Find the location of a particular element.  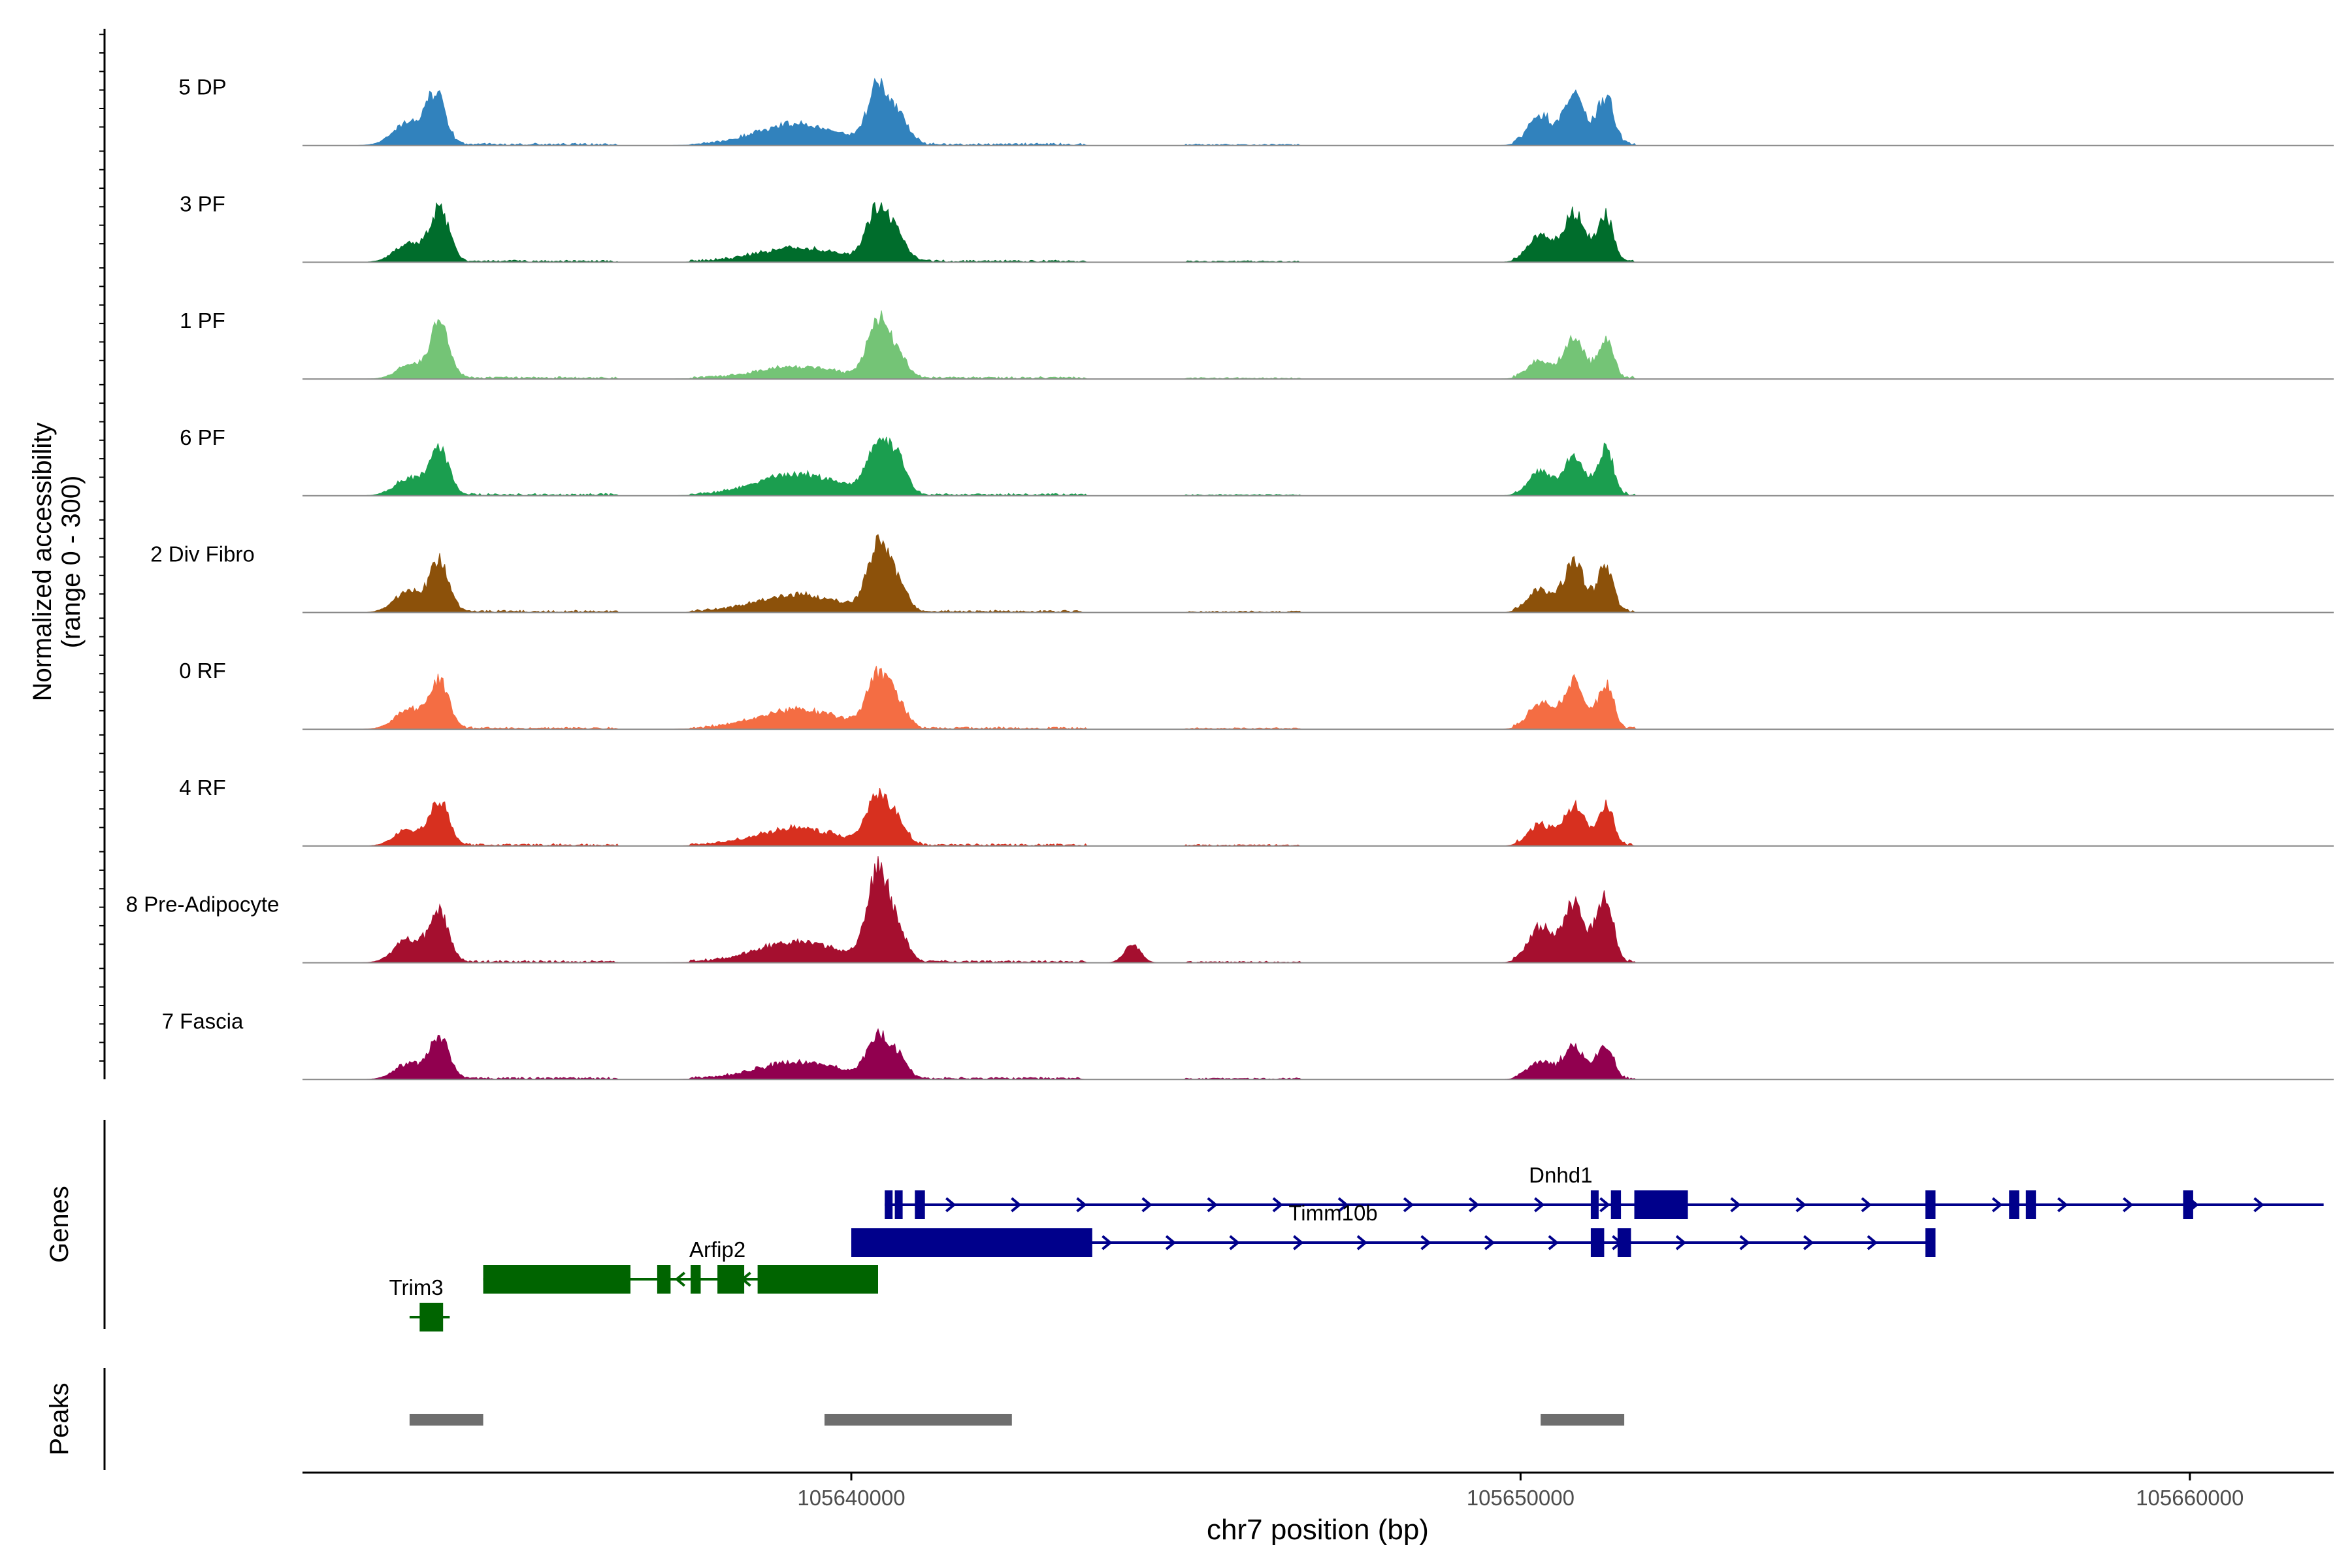

track-5: 2 Div Fibro is located at coordinates (1242, 573).